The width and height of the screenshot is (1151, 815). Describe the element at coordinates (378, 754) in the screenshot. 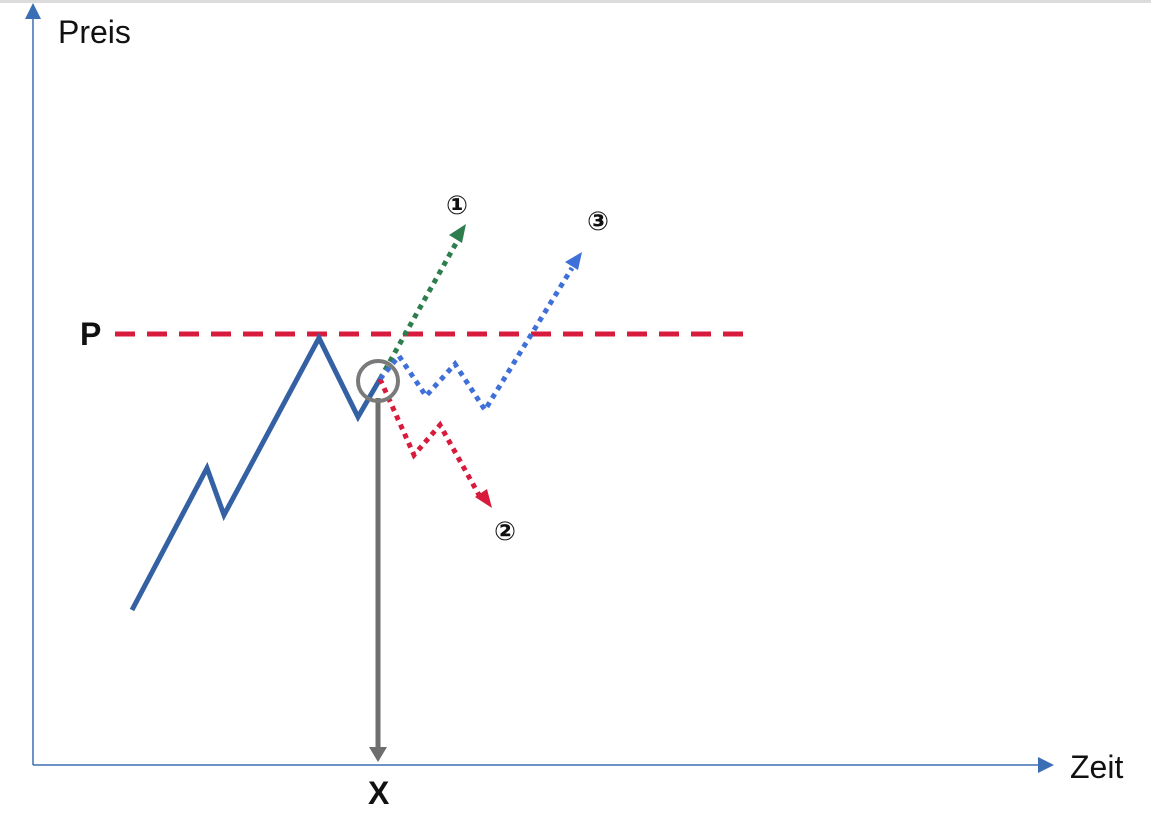

I see `time-marker-arrowhead-icon` at that location.